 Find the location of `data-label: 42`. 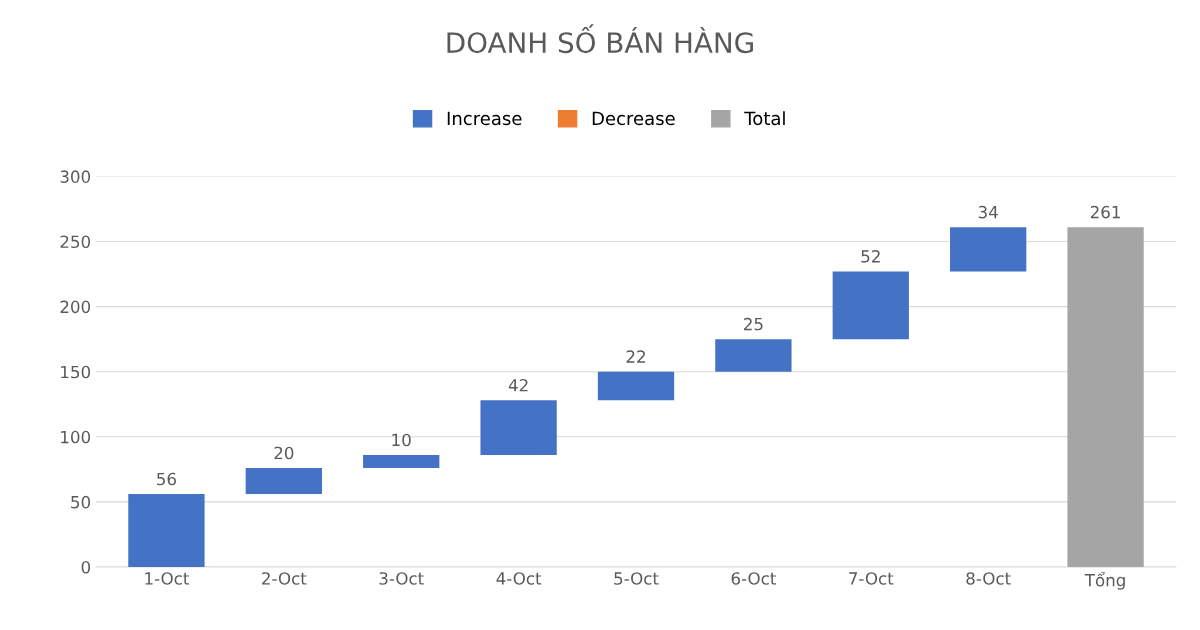

data-label: 42 is located at coordinates (518, 385).